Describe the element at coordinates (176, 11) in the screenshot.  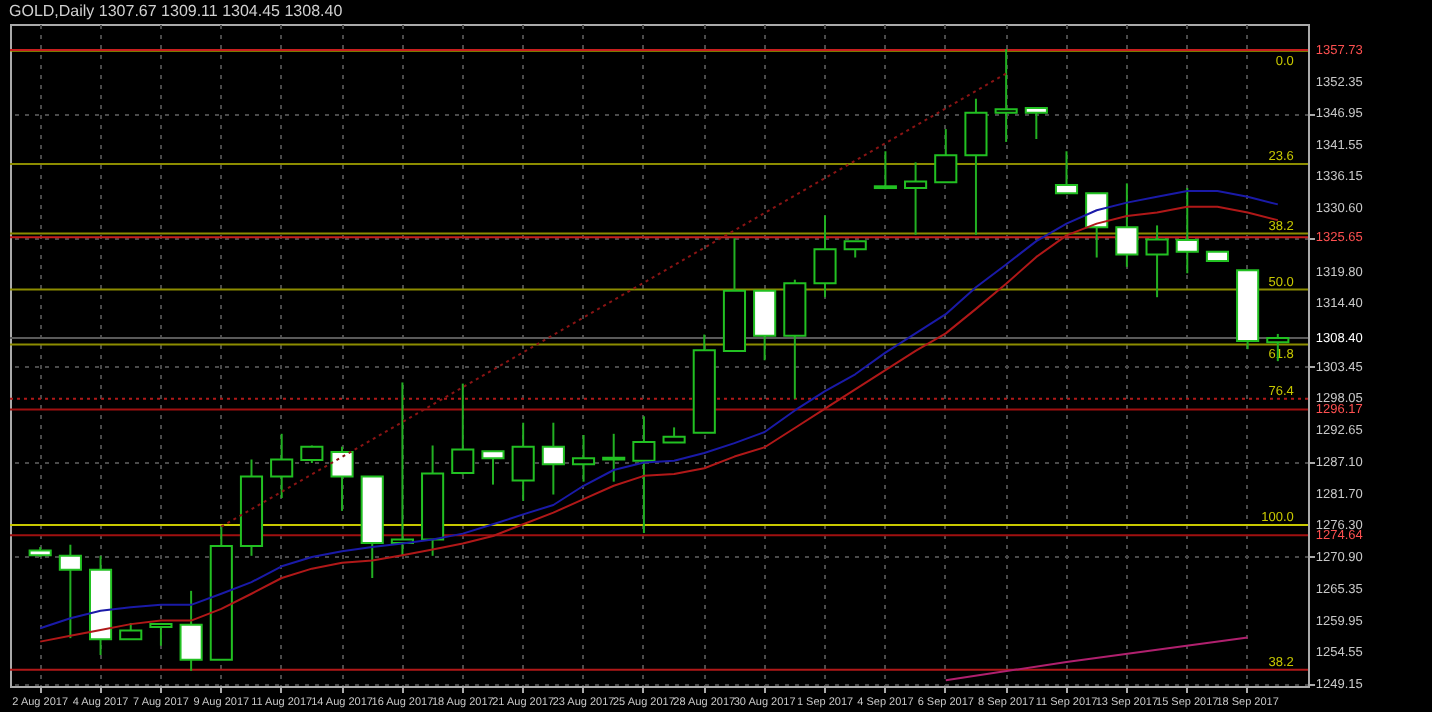
I see `chart-title: GOLD,Daily 1307.67 1309.11 1304.45 1308.40` at that location.